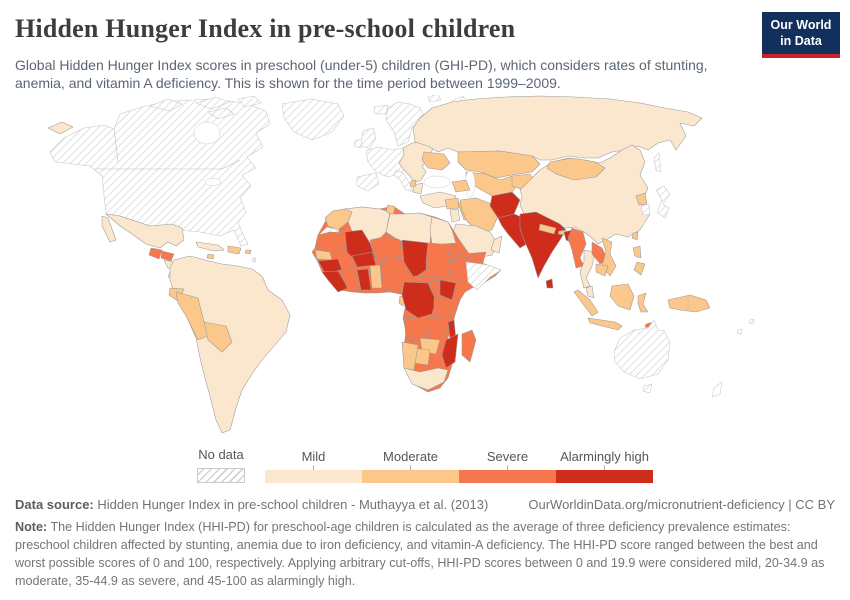 This screenshot has width=850, height=600. What do you see at coordinates (167, 256) in the screenshot?
I see `country-honduras` at bounding box center [167, 256].